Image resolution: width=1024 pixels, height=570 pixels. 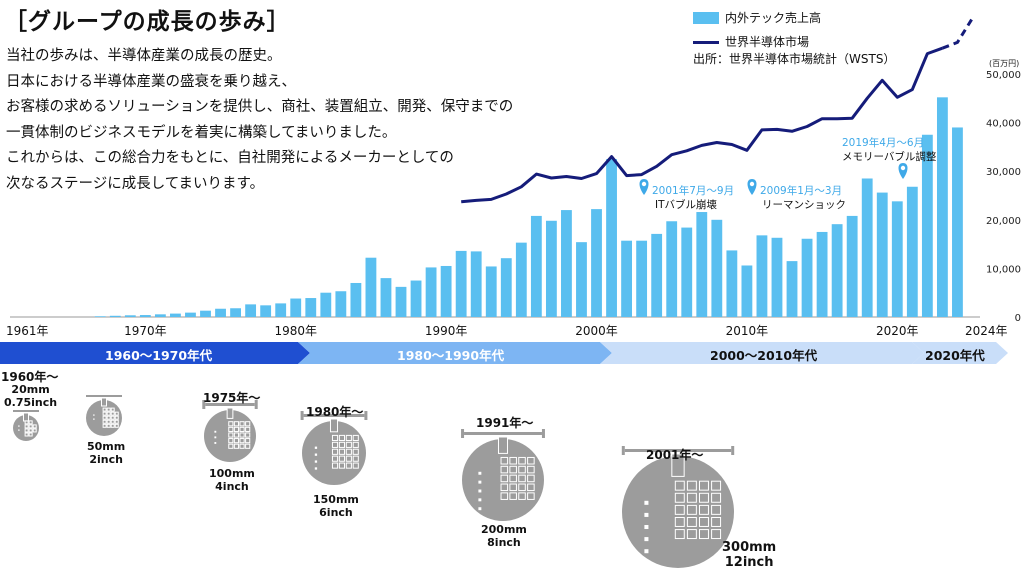 I want to click on annotation-sub: リーマンショック, so click(x=804, y=205).